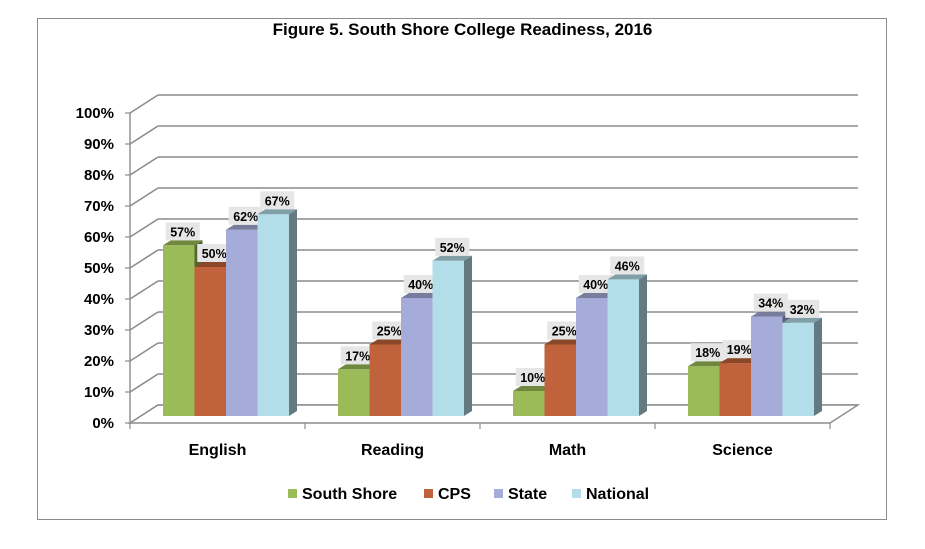 The width and height of the screenshot is (925, 549). I want to click on y-tick-label: 100%, so click(95, 113).